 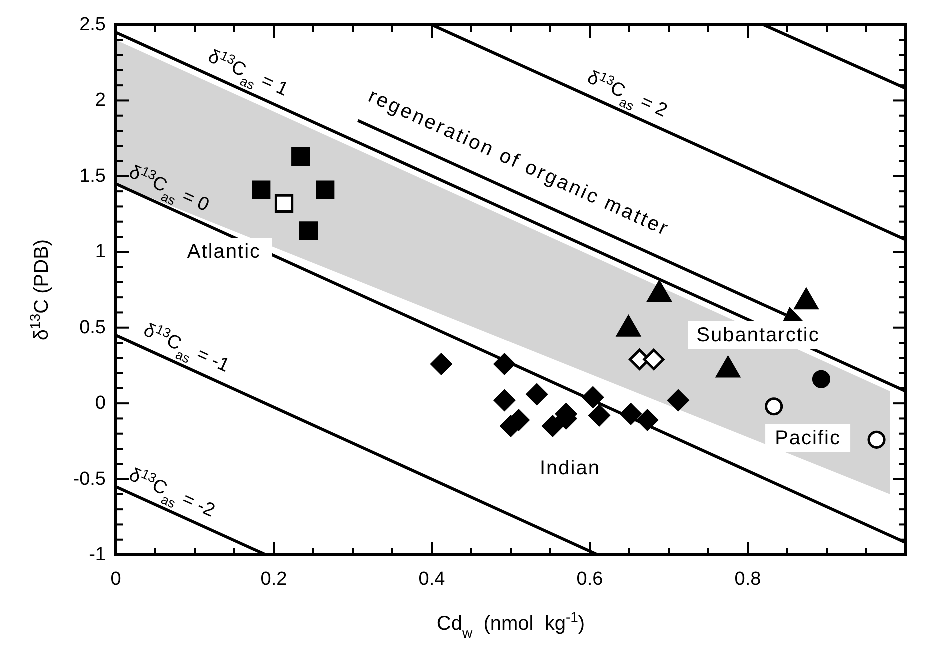 I want to click on y-tick-label: 1, so click(x=100, y=252).